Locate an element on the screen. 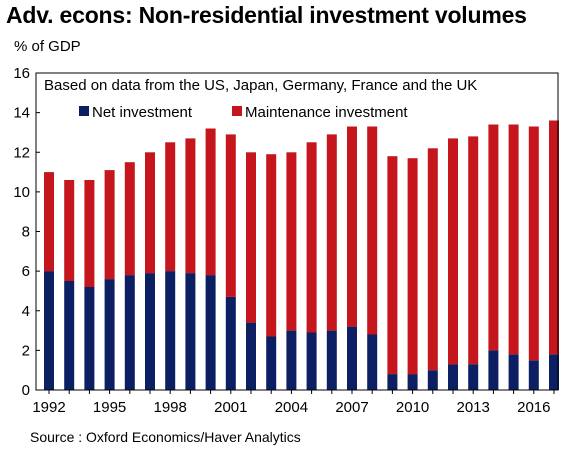 The image size is (570, 455). y-tick-label: 6 is located at coordinates (26, 271).